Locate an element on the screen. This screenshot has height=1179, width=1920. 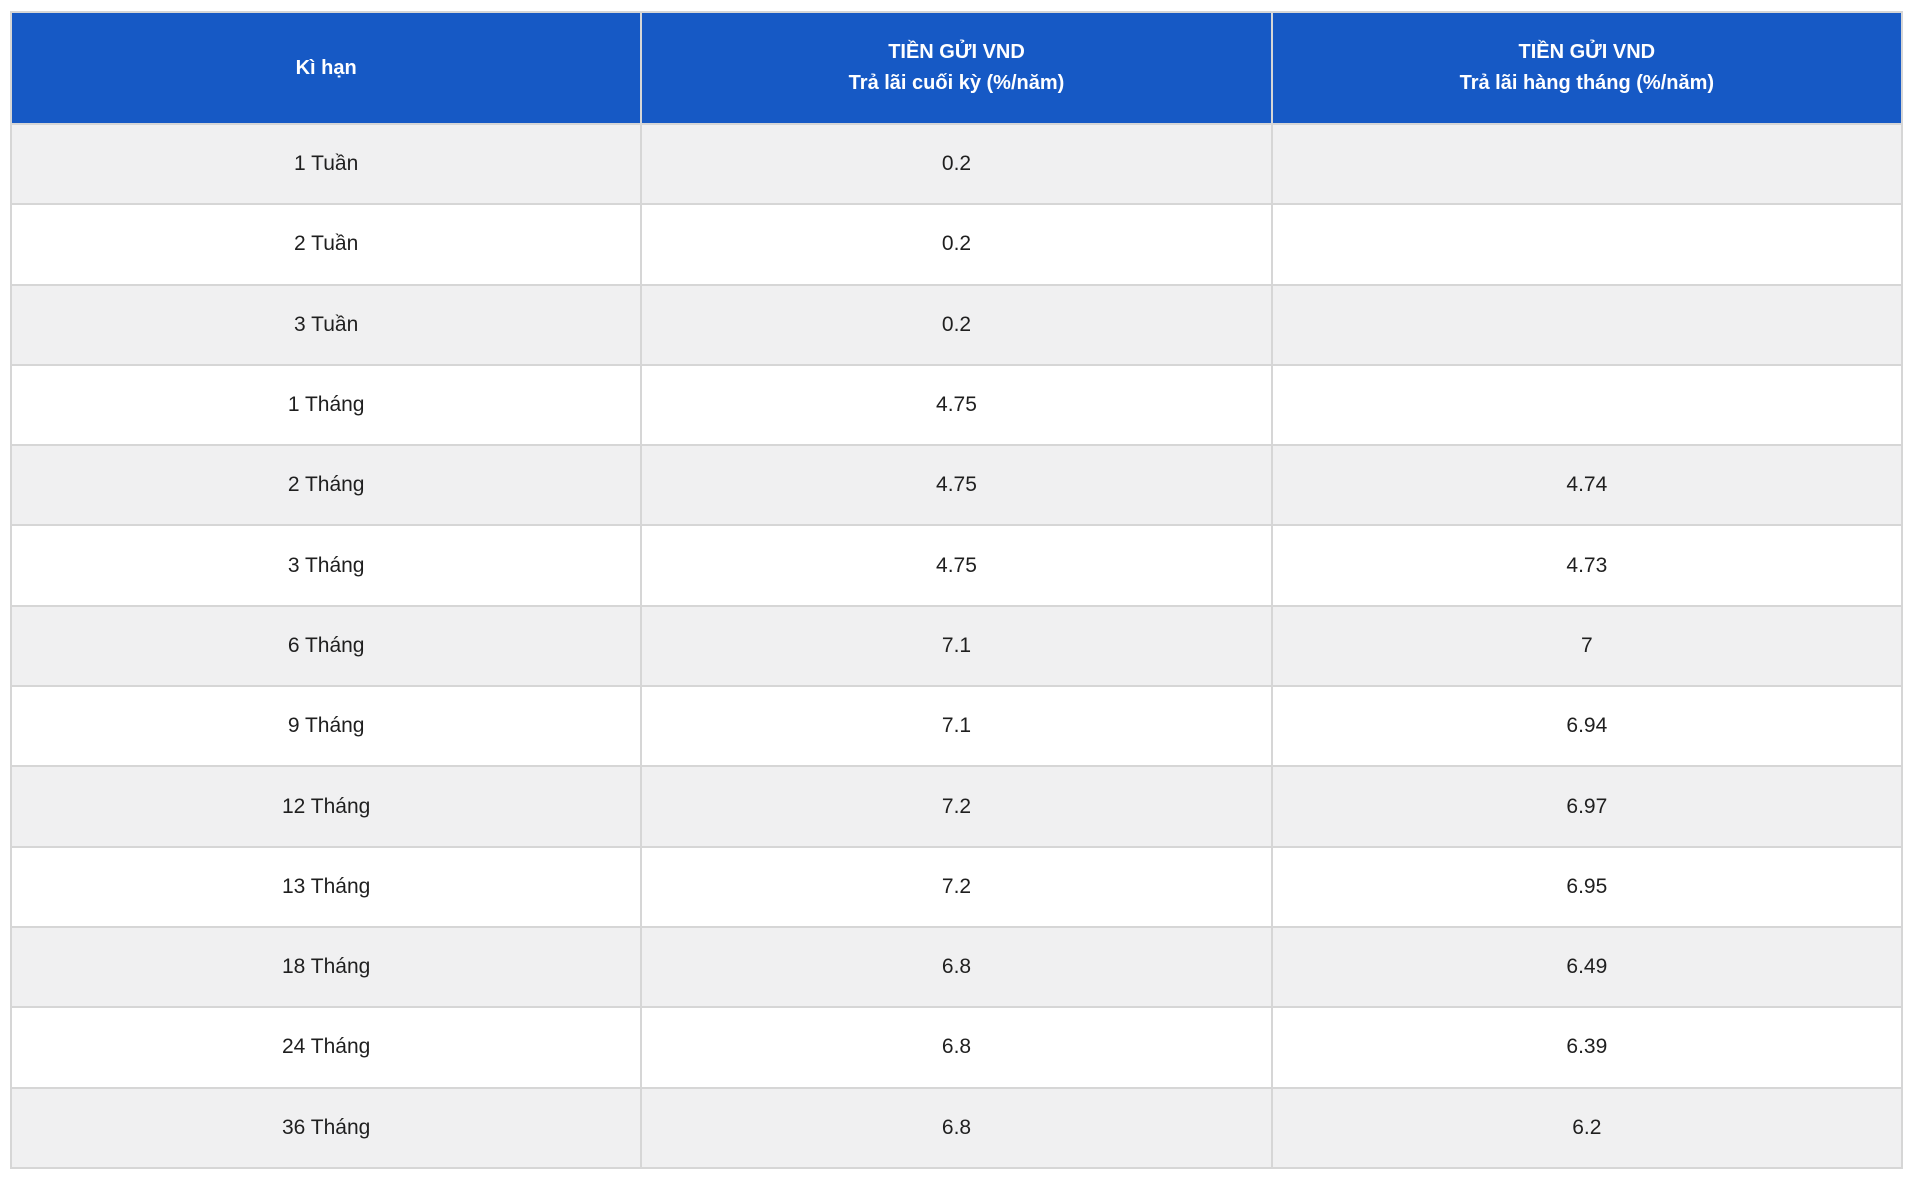
table-row: 13 Tháng 7.2 6.95 is located at coordinates (956, 886).